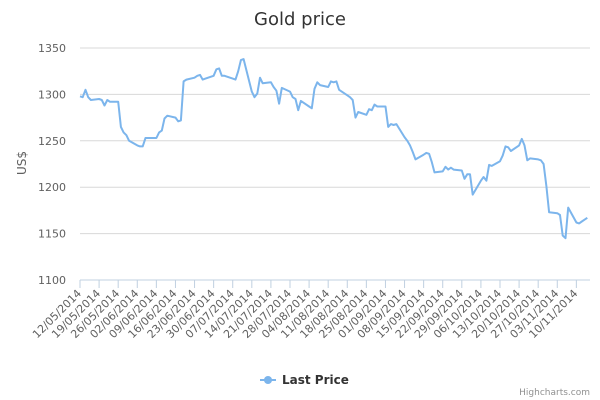 The height and width of the screenshot is (400, 600). Describe the element at coordinates (52, 187) in the screenshot. I see `y-tick-label: 1200` at that location.